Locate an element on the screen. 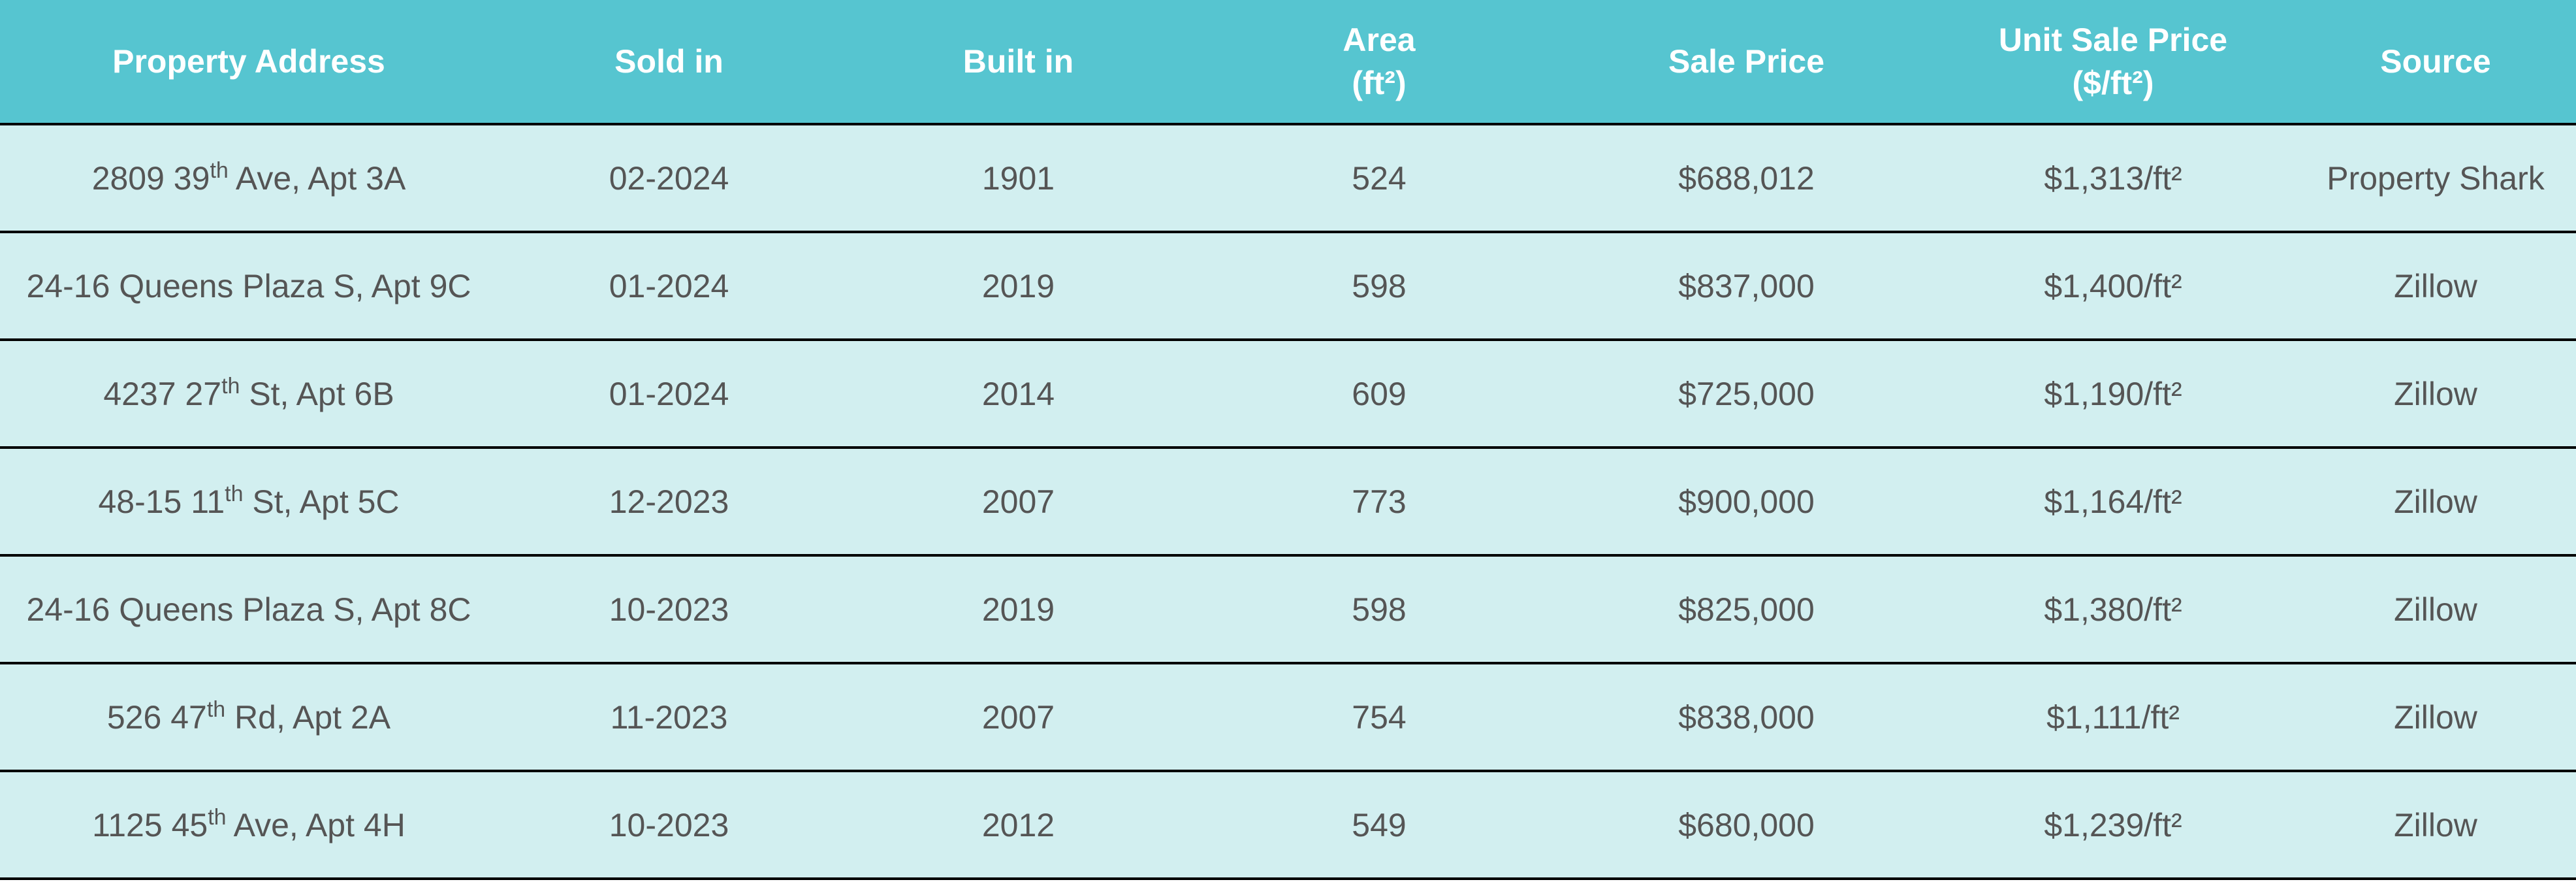 This screenshot has width=2576, height=882. cell-built-in: 2014 is located at coordinates (1018, 394).